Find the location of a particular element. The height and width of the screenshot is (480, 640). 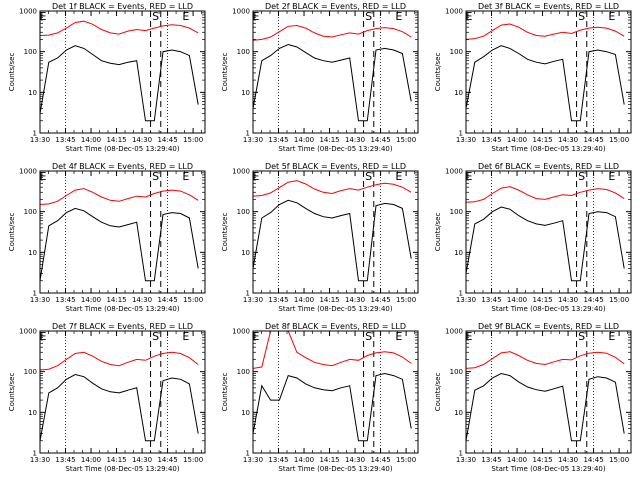

panel-title: Det 9f BLACK = Events, RED = LLD is located at coordinates (548, 326).